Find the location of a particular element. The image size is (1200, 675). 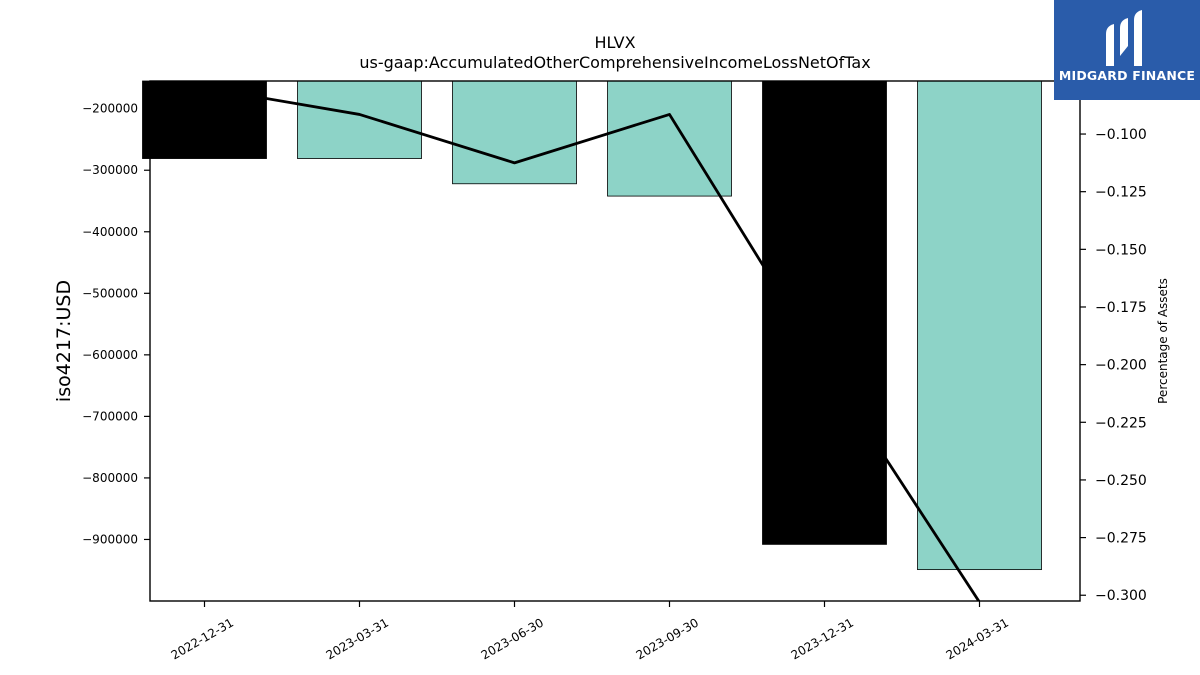

left-tick-label: −400000 is located at coordinates (110, 232).